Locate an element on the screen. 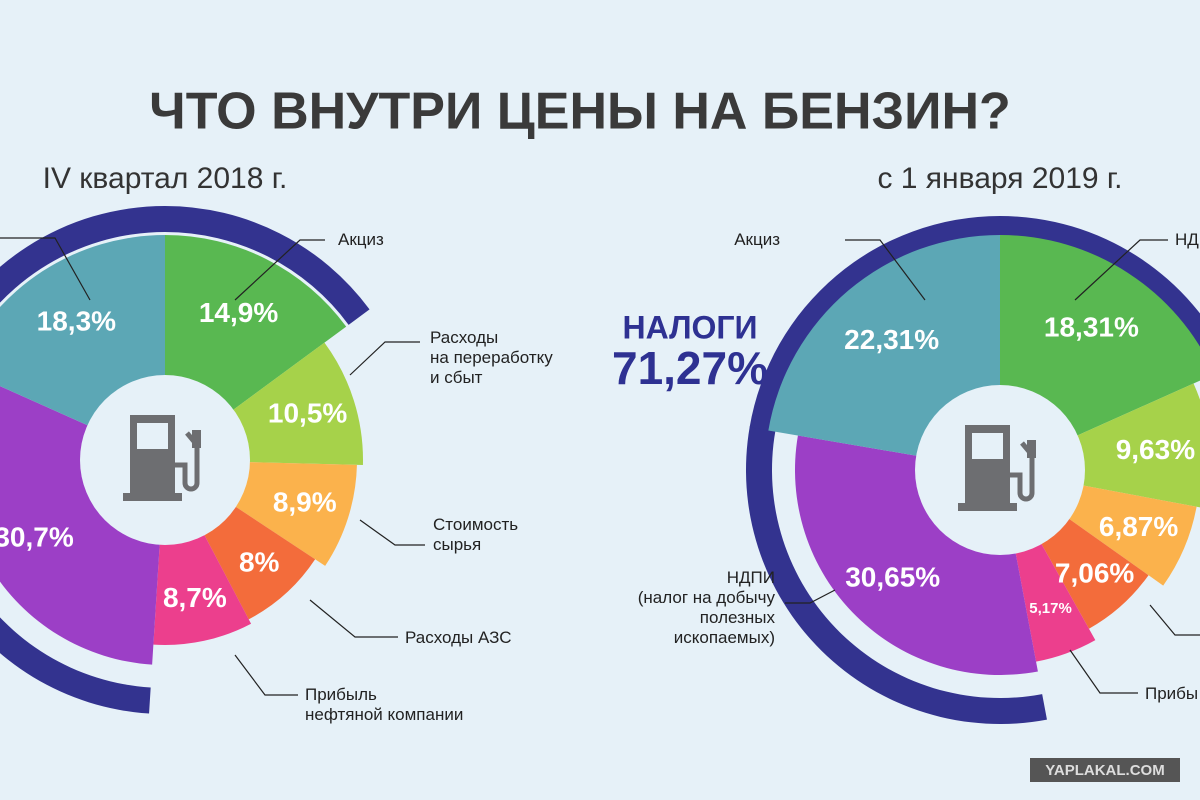 Image resolution: width=1200 pixels, height=800 pixels. title: ЧТО ВНУТРИ ЦЕНЫ НА БЕНЗИН? is located at coordinates (580, 112).